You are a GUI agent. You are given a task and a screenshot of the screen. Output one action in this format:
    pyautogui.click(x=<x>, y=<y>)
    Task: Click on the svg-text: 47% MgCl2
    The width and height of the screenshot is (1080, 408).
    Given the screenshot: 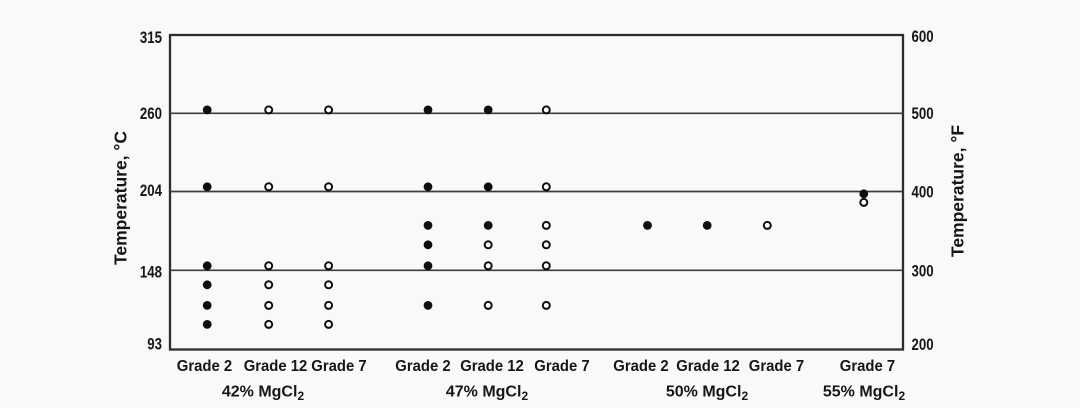 What is the action you would take?
    pyautogui.click(x=487, y=394)
    